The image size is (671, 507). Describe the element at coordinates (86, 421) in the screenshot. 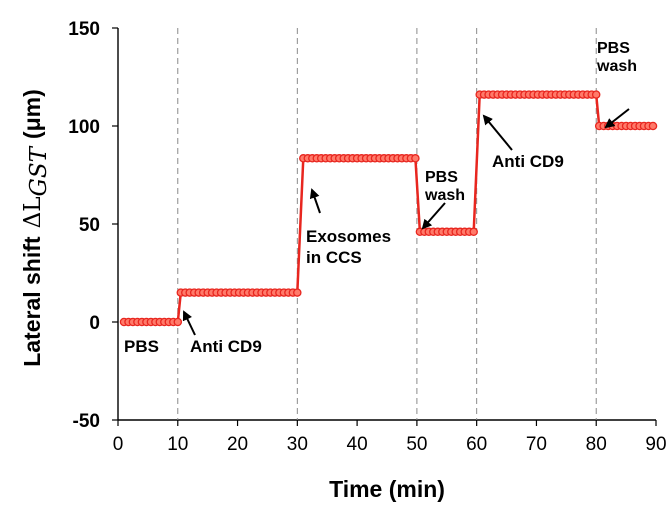

I see `y-tick-label: -50` at that location.